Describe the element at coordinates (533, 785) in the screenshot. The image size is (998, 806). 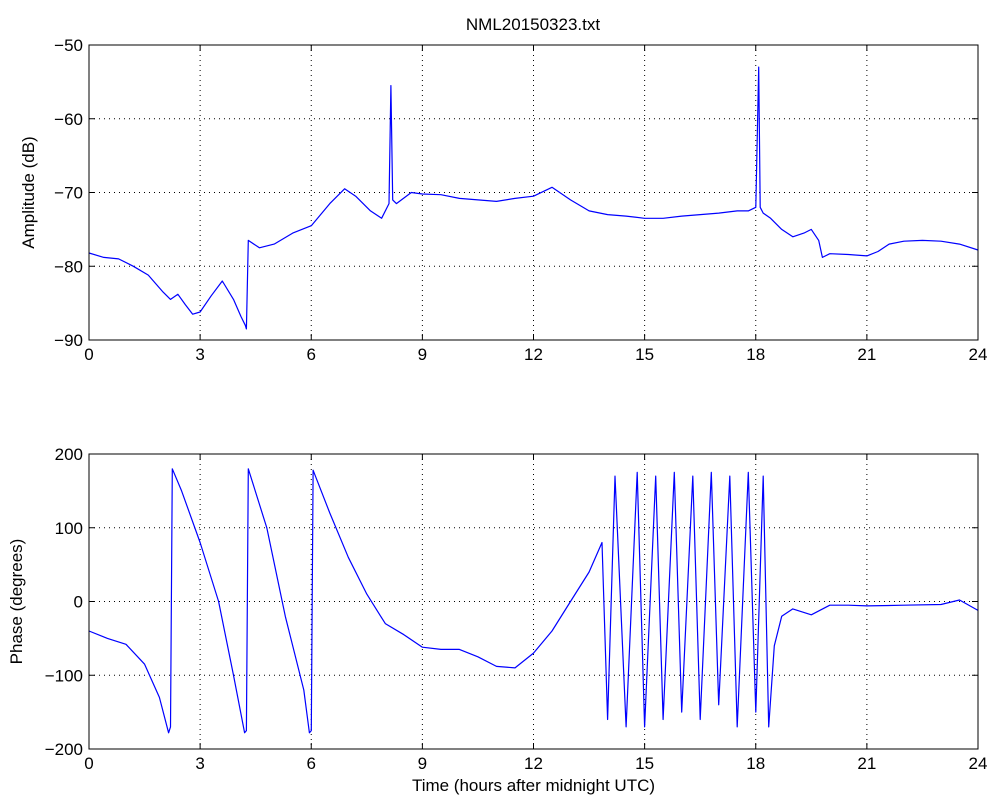
I see `x-axis-label: Time (hours after midnight UTC)` at that location.